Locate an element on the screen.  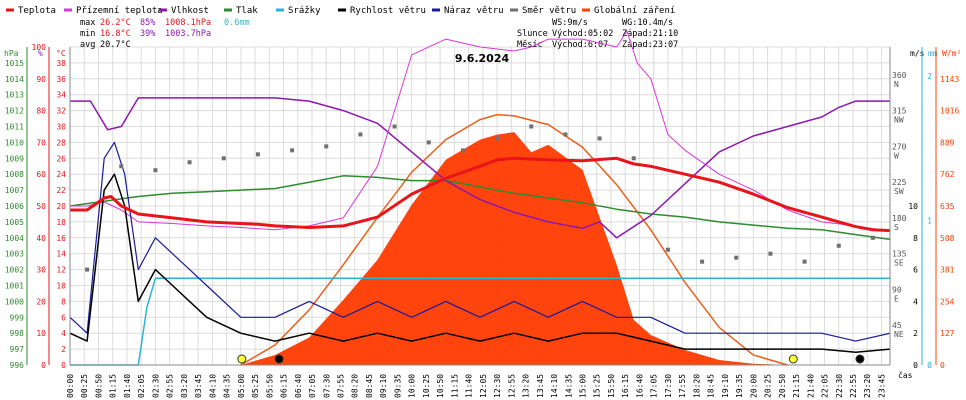
x-tick-label: 17:30 is located at coordinates (668, 386).